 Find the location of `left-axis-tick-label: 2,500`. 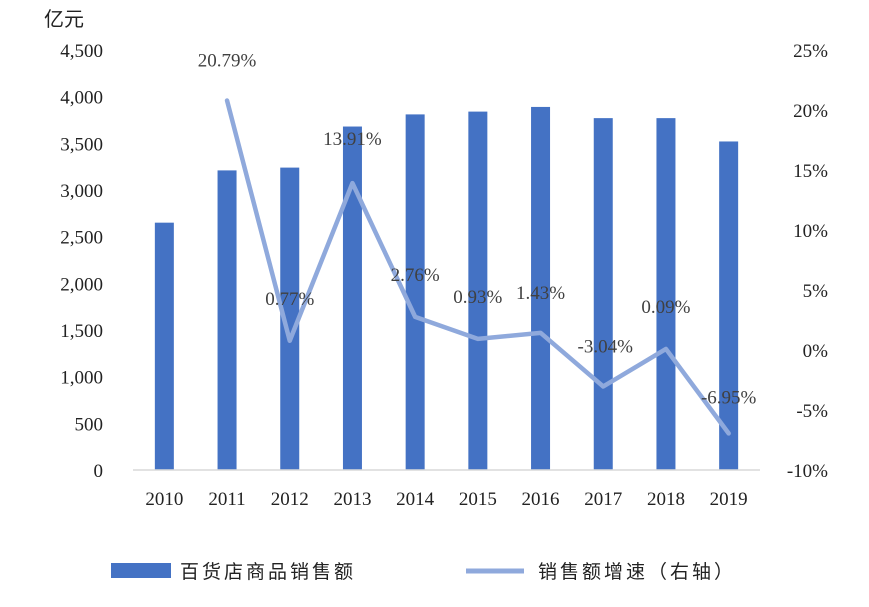

left-axis-tick-label: 2,500 is located at coordinates (81, 238).